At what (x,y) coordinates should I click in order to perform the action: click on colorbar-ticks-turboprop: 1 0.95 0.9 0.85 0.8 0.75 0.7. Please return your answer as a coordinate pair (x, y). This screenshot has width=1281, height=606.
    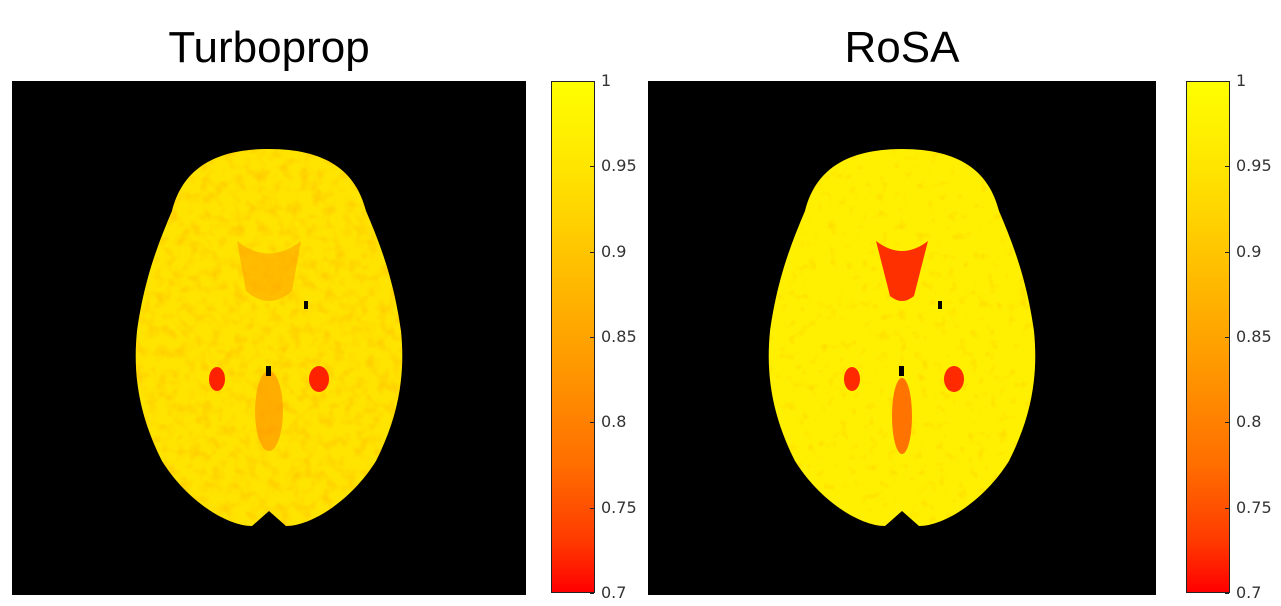
    Looking at the image, I should click on (622, 336).